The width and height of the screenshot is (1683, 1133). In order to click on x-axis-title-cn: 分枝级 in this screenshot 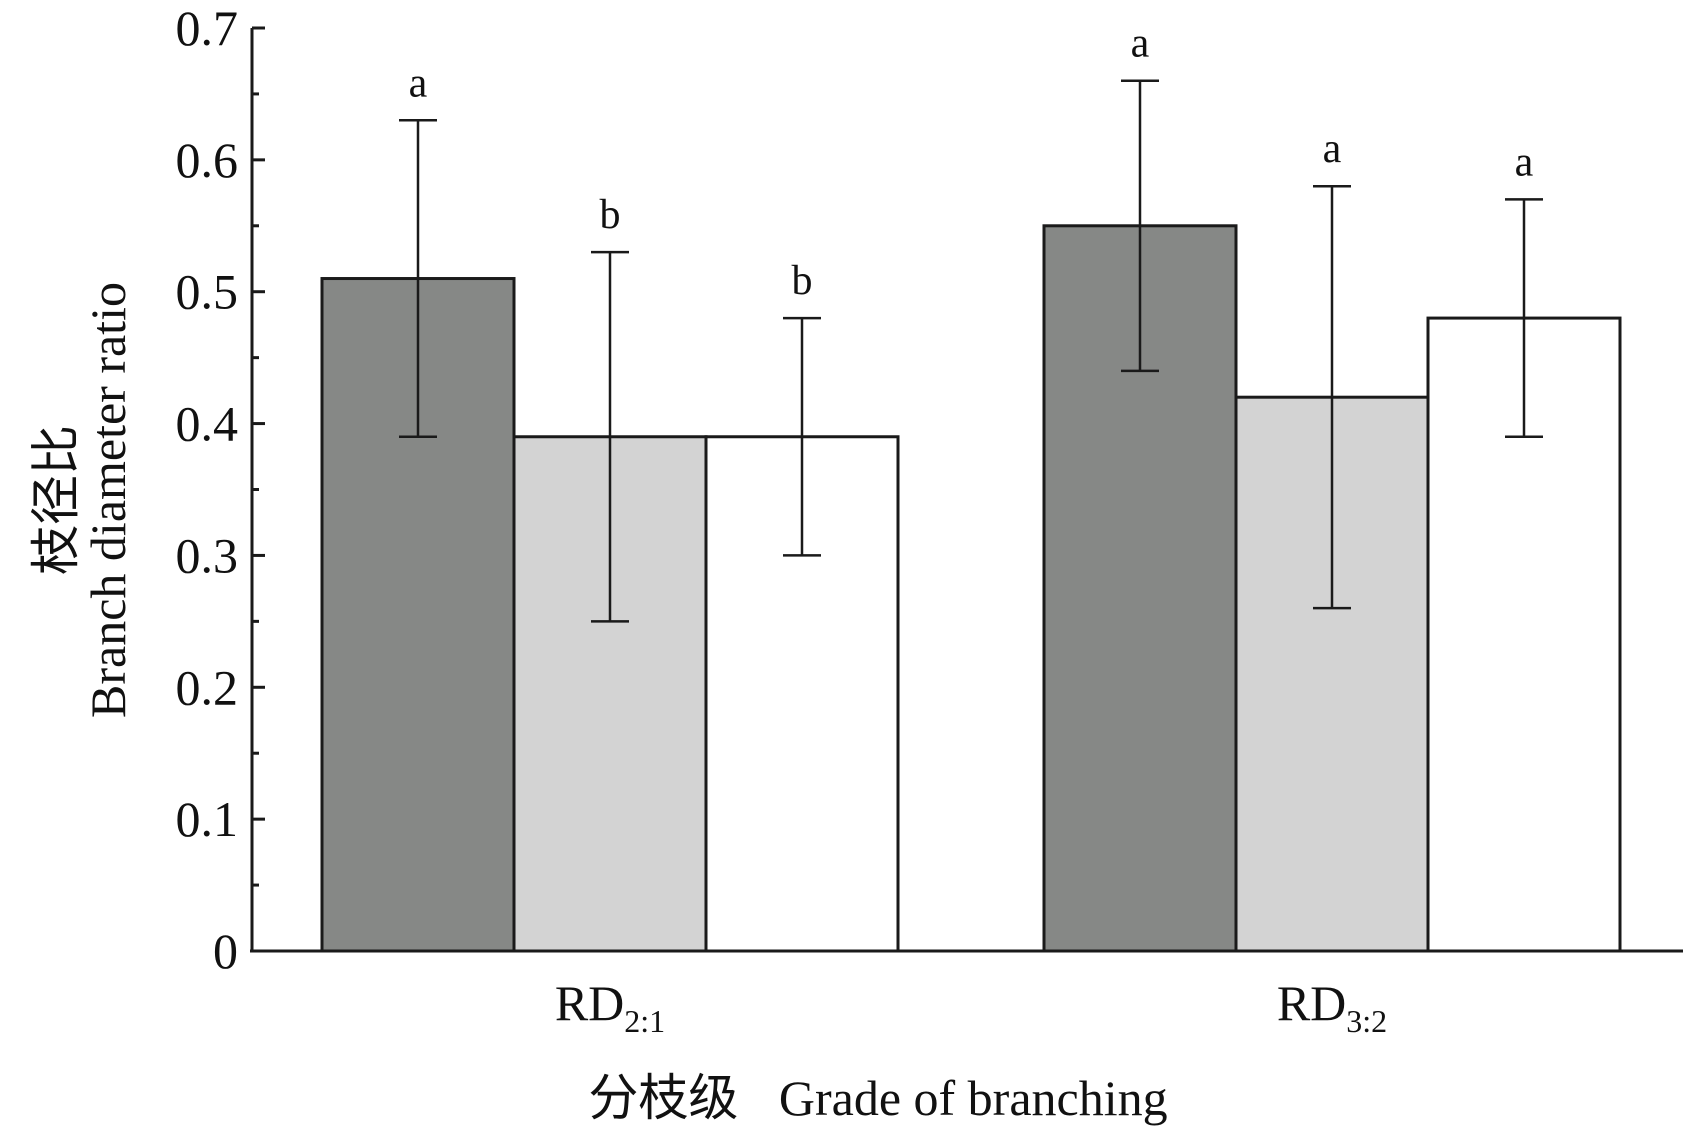, I will do `click(663, 1098)`.